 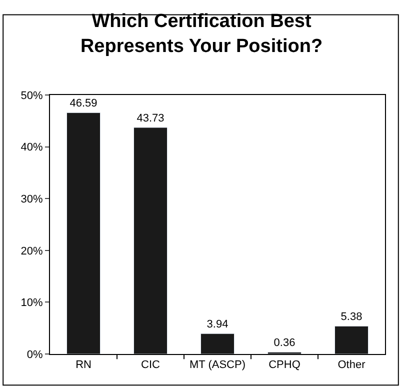 What do you see at coordinates (150, 118) in the screenshot?
I see `data-label: 43.73` at bounding box center [150, 118].